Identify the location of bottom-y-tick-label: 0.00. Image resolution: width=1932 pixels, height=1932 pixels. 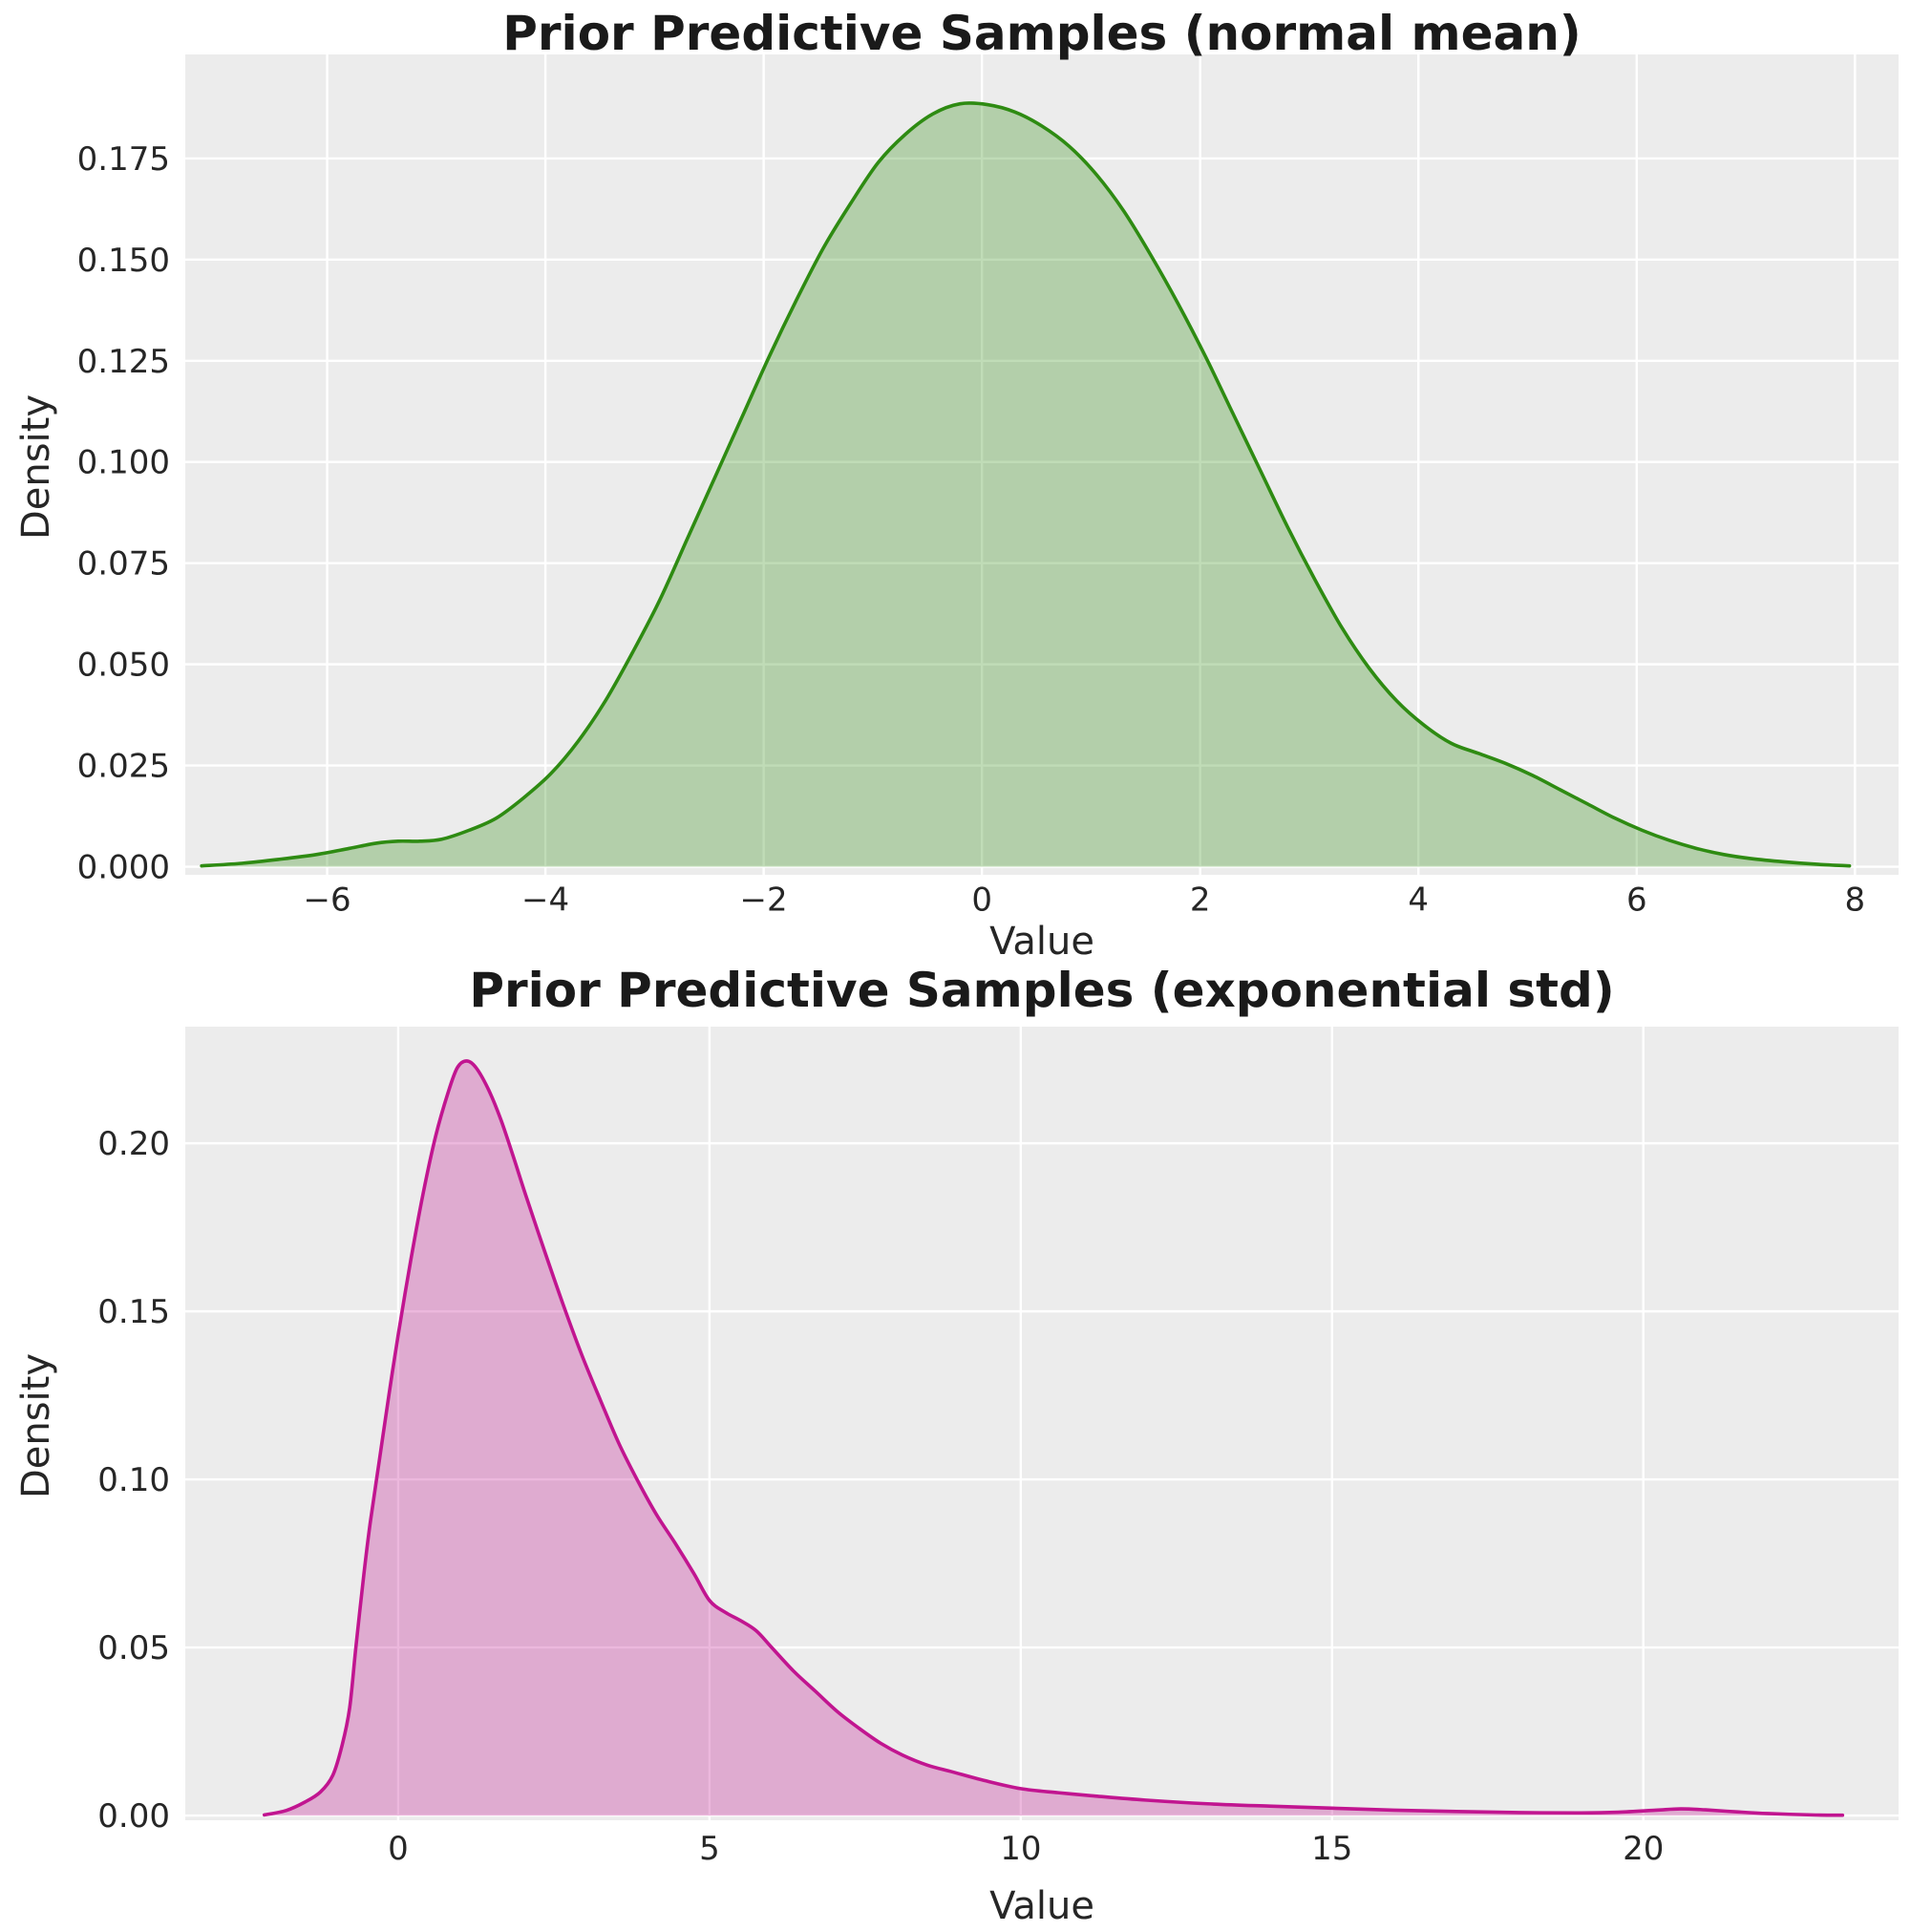
(133, 1816).